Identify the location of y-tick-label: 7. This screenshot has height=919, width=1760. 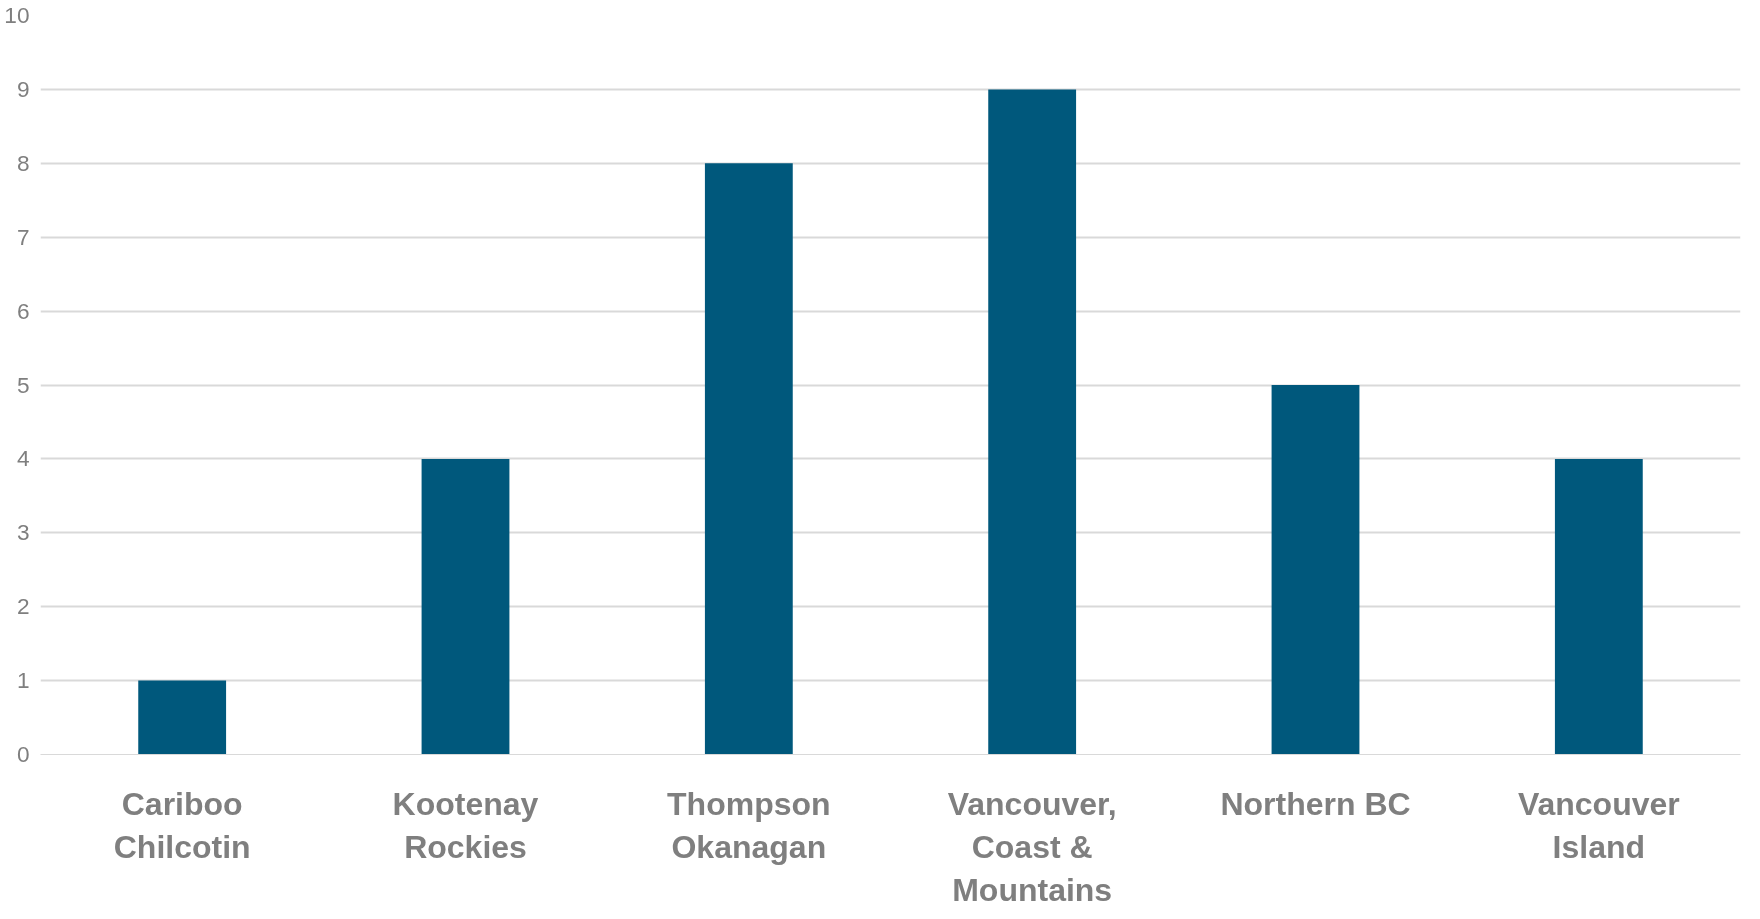
(23, 236).